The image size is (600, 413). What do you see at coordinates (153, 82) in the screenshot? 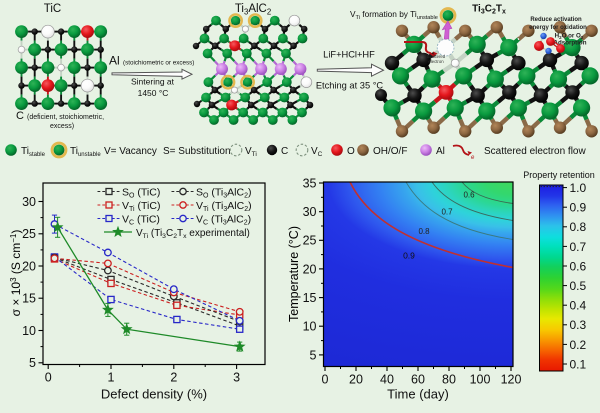
I see `svg-text: Sintering at` at bounding box center [153, 82].